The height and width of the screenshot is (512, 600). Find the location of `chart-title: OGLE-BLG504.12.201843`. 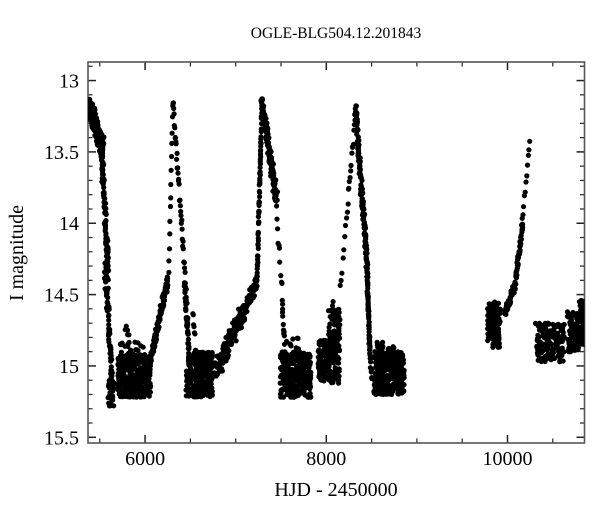

chart-title: OGLE-BLG504.12.201843 is located at coordinates (336, 33).